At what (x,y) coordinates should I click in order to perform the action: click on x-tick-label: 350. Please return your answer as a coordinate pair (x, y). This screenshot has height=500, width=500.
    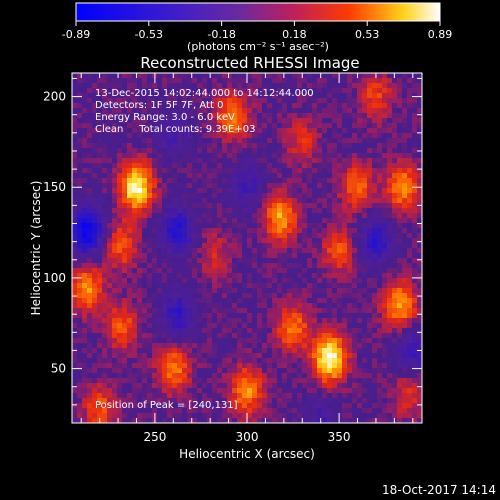
    Looking at the image, I should click on (339, 437).